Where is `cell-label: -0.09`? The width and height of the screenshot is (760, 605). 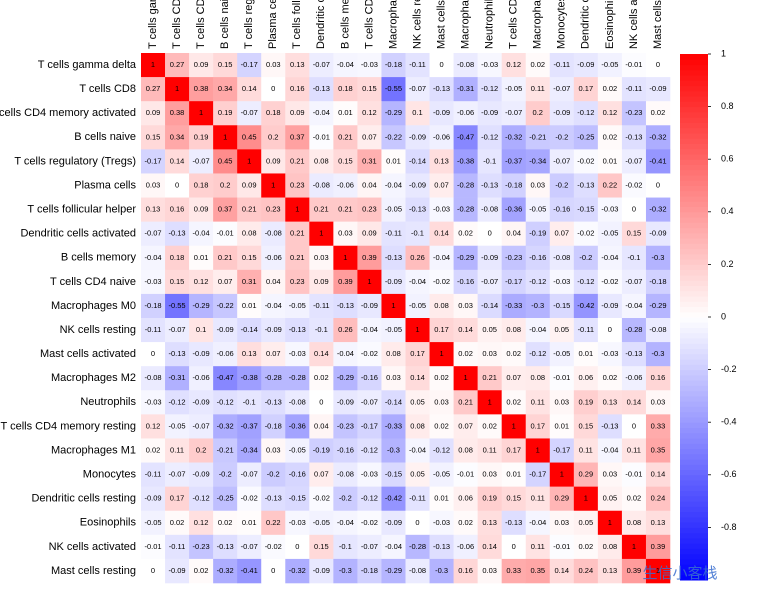 cell-label: -0.09 is located at coordinates (417, 184).